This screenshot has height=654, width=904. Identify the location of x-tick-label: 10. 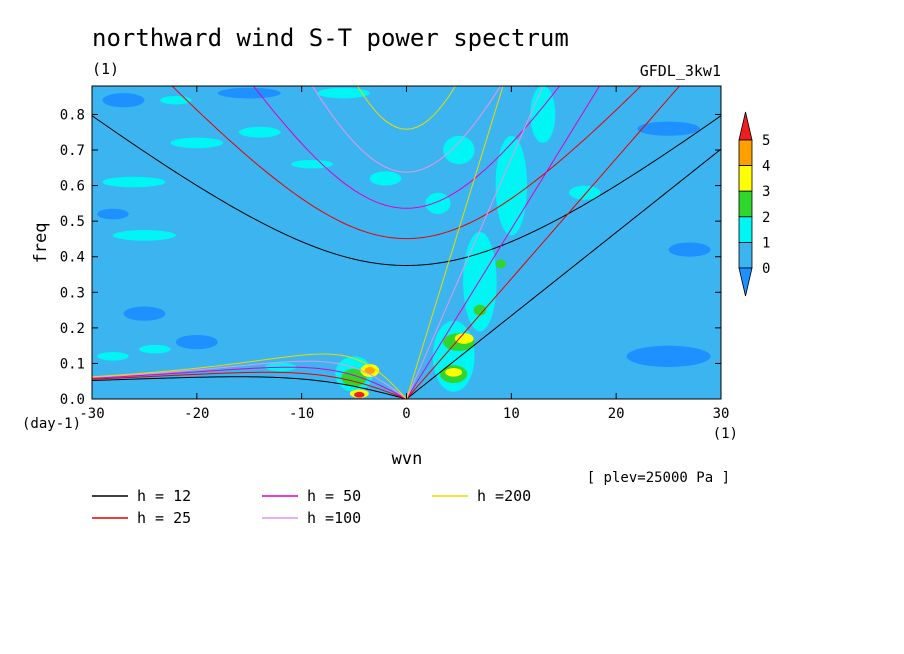
(511, 414).